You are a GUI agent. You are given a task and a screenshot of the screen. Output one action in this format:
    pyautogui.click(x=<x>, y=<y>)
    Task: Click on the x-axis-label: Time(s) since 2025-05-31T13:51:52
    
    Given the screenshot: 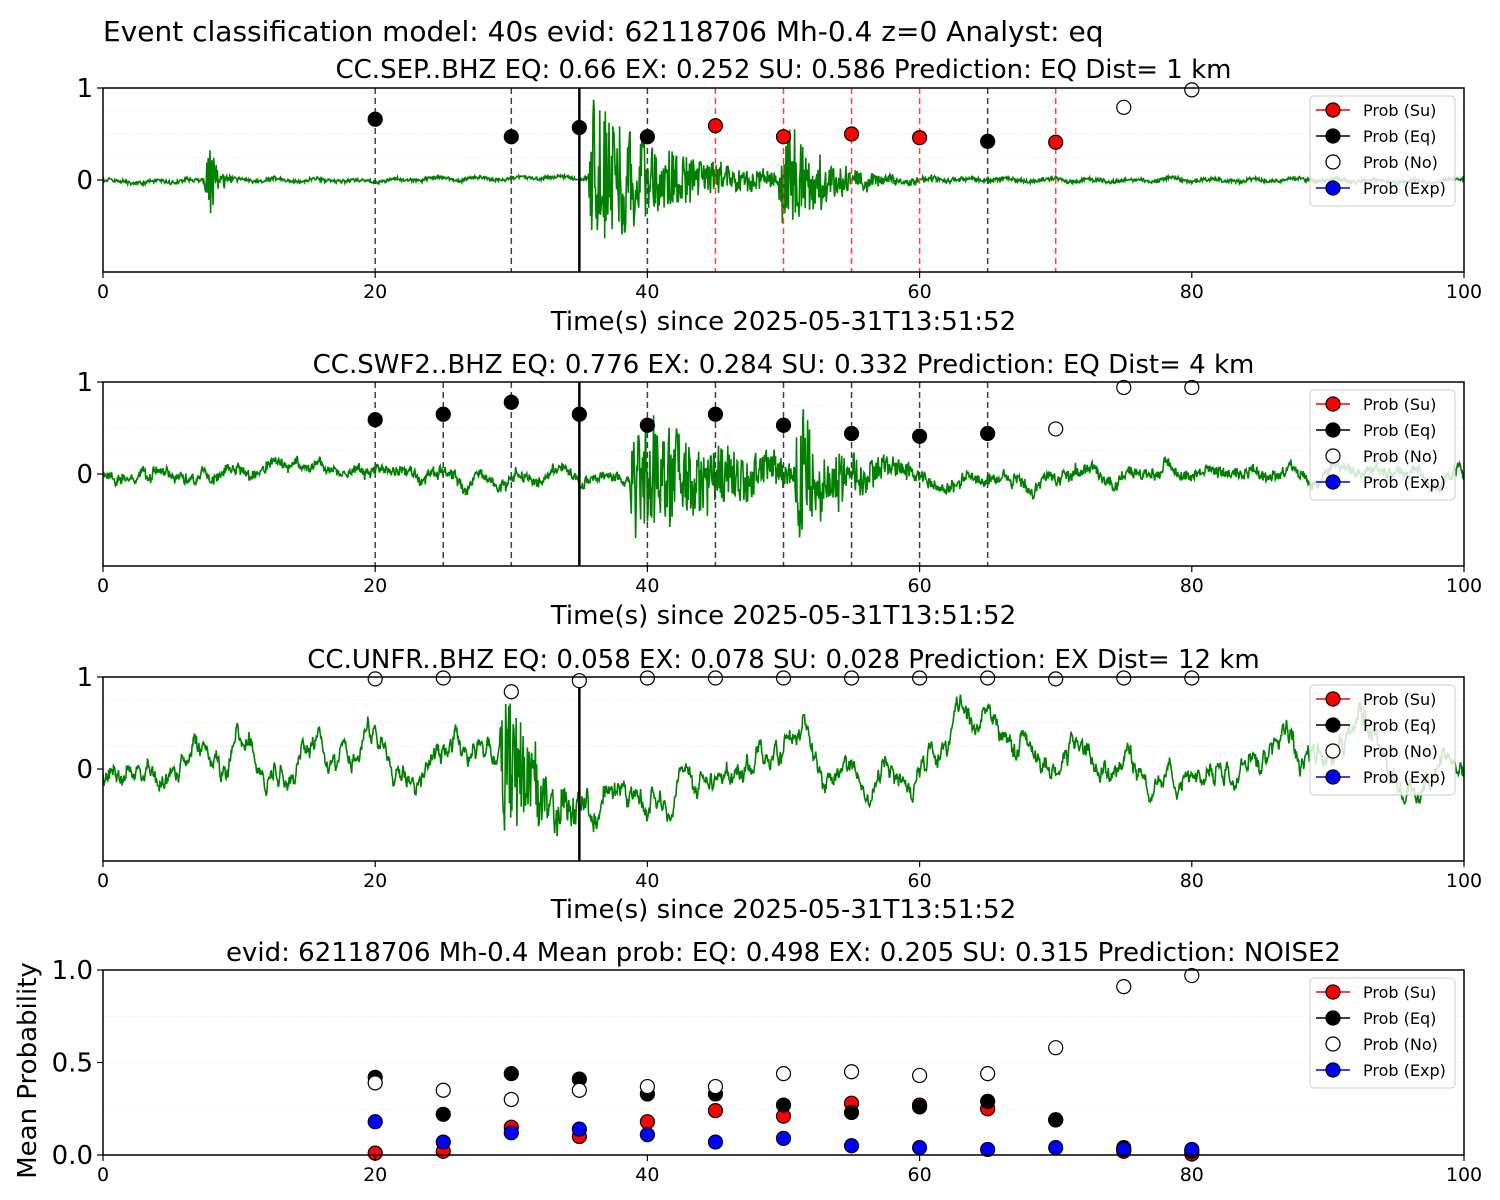 What is the action you would take?
    pyautogui.click(x=783, y=910)
    